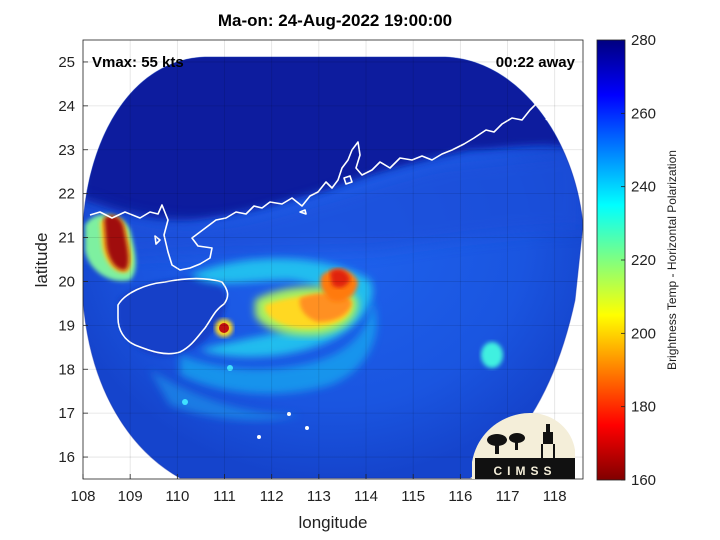 The width and height of the screenshot is (720, 540). I want to click on y-tick-label: 18, so click(66, 369).